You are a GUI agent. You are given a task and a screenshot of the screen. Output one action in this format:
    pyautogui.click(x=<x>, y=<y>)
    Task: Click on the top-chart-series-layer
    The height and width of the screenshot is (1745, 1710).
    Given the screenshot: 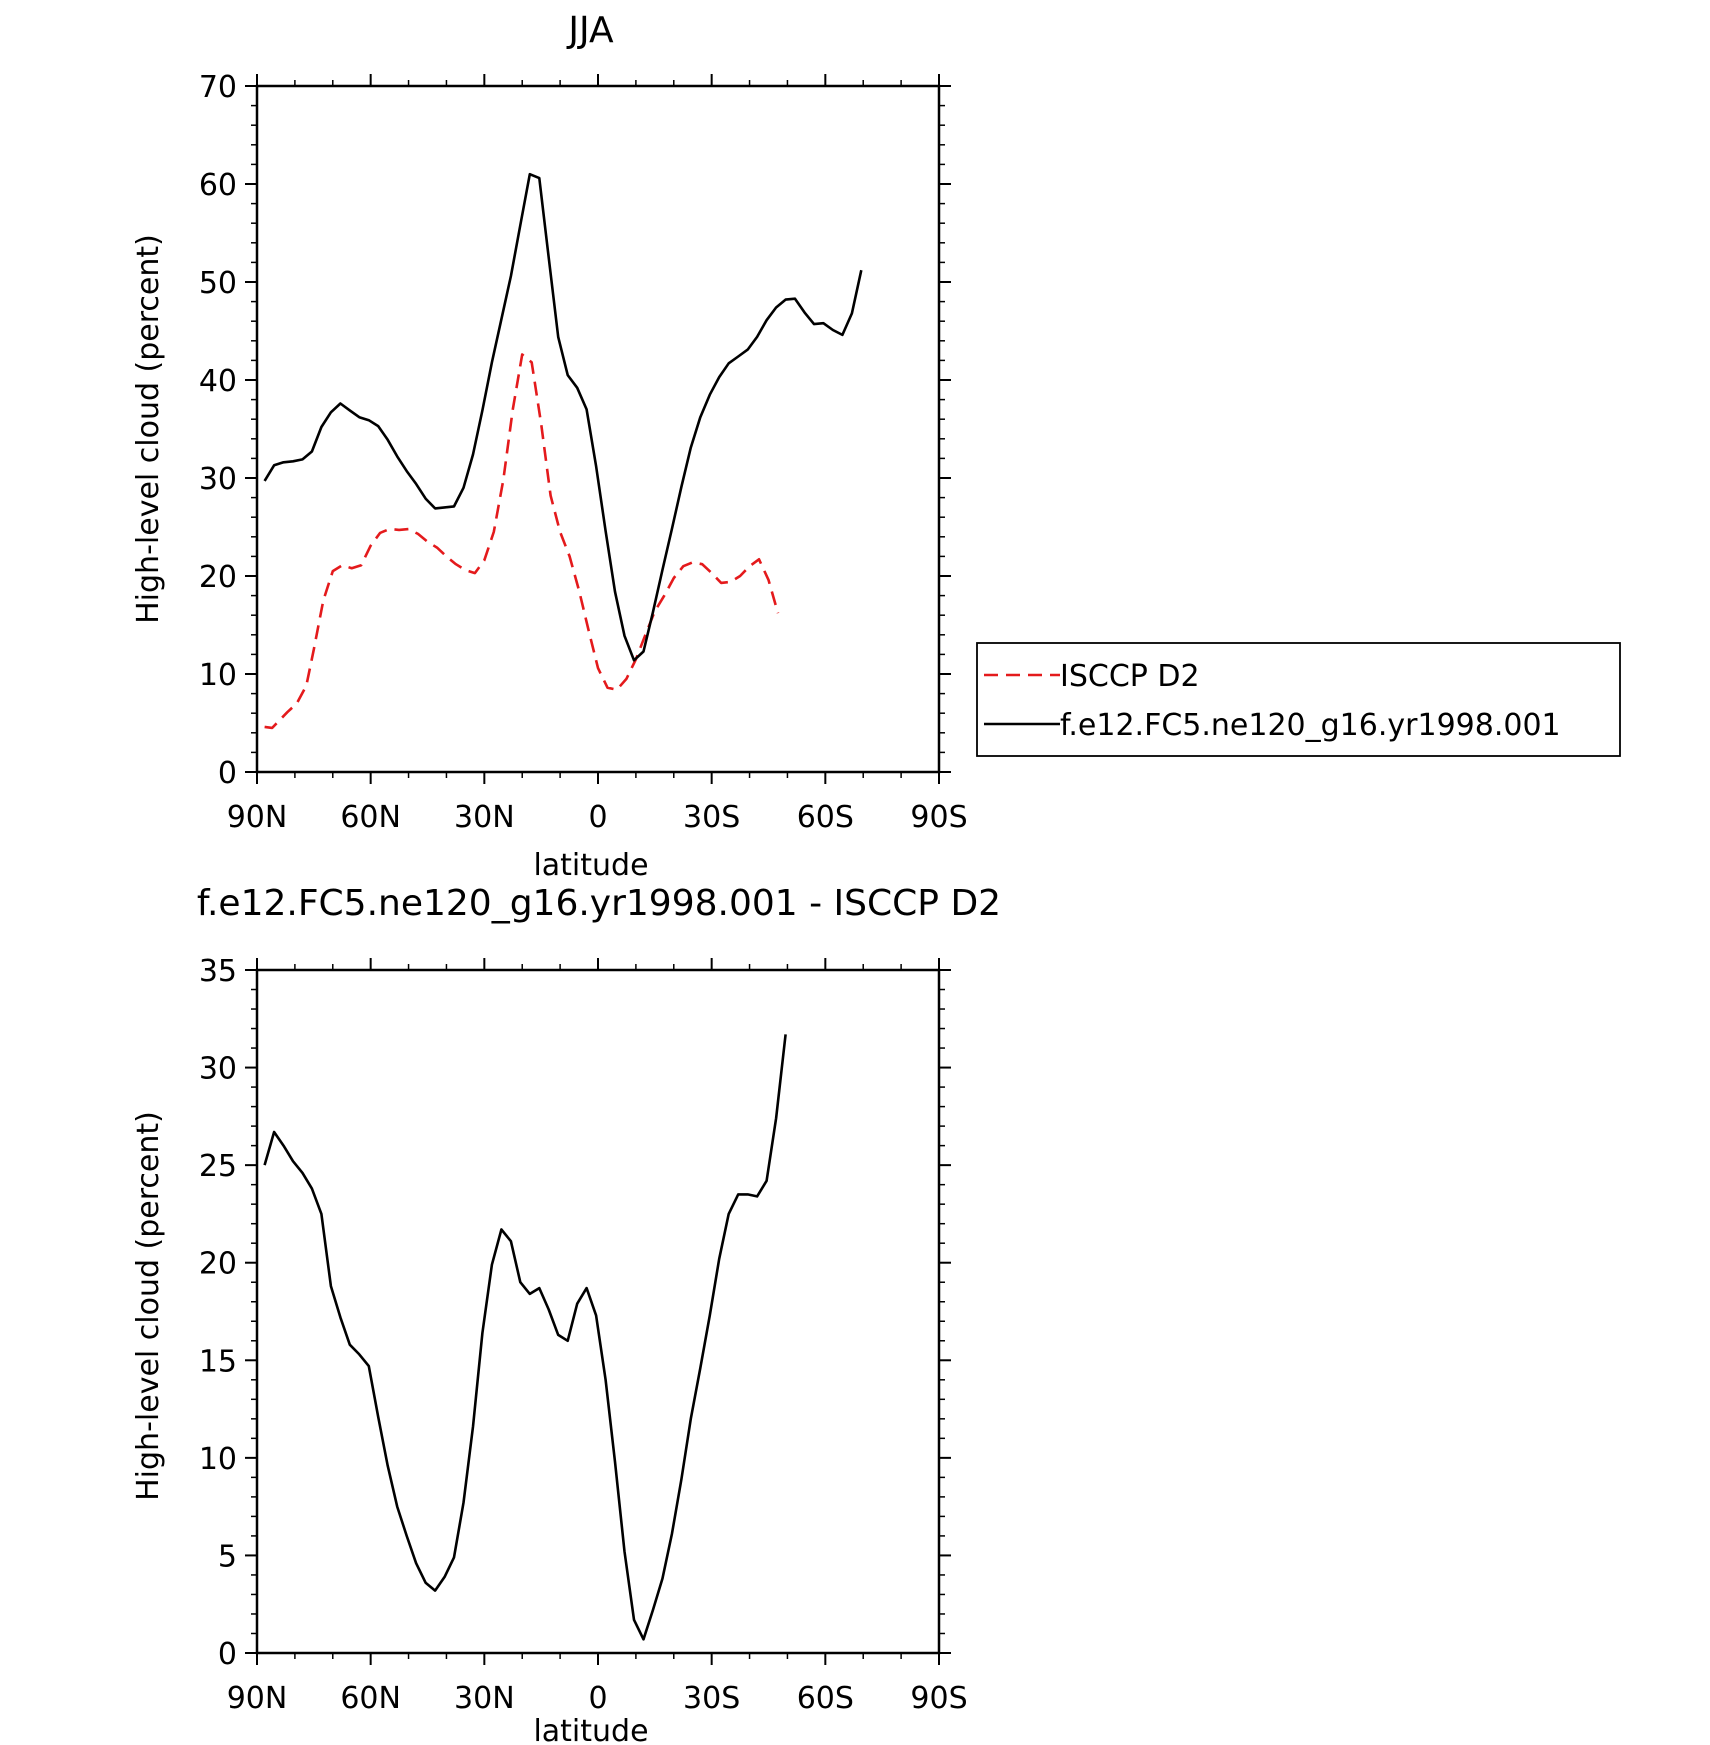 What is the action you would take?
    pyautogui.click(x=563, y=451)
    